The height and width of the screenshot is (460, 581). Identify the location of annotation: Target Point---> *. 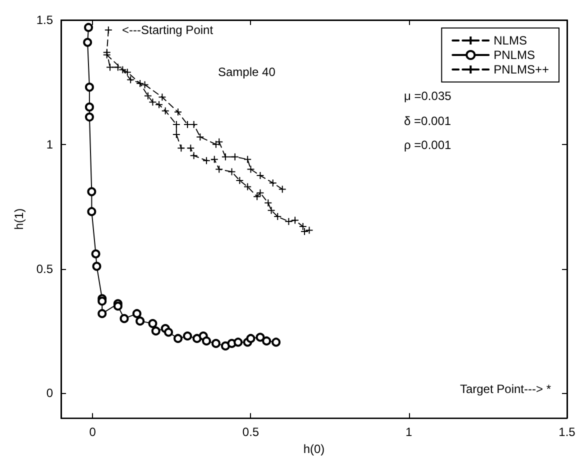
(506, 389).